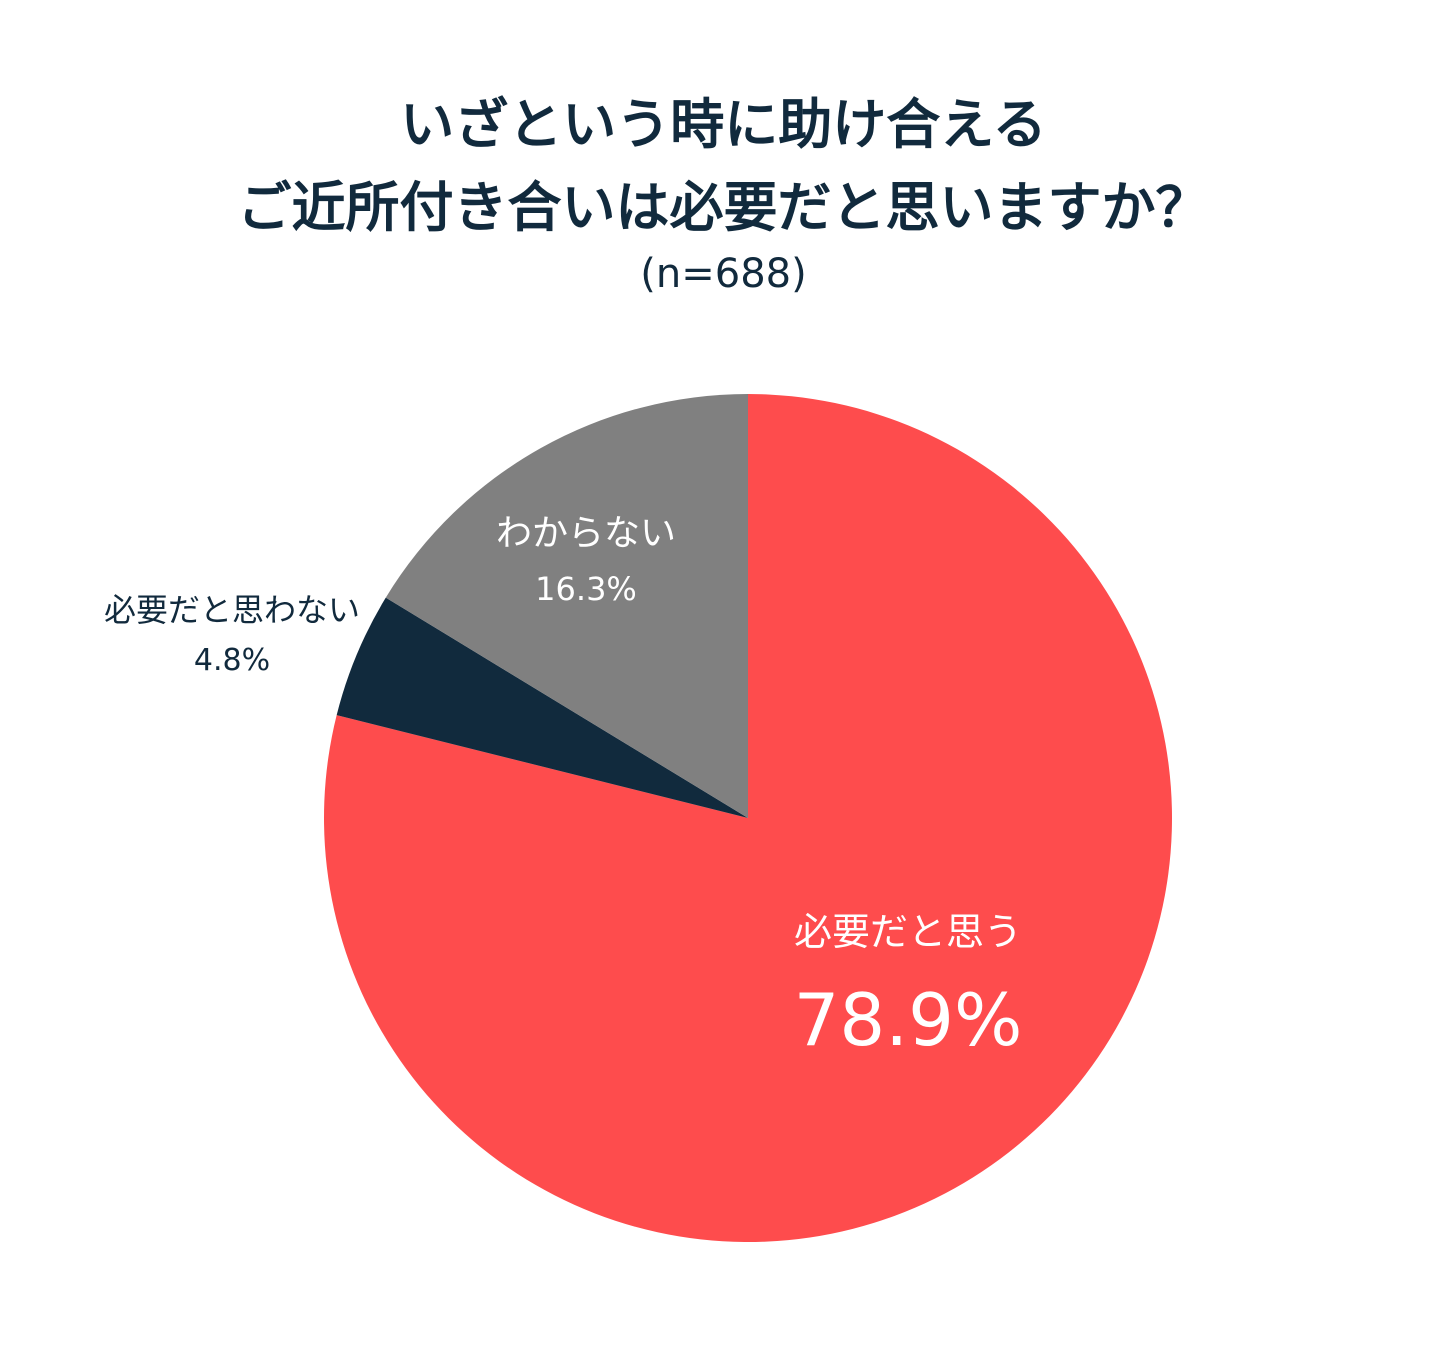 This screenshot has height=1350, width=1447. I want to click on chart-title-line-1: いざという時に助け合える, so click(723, 124).